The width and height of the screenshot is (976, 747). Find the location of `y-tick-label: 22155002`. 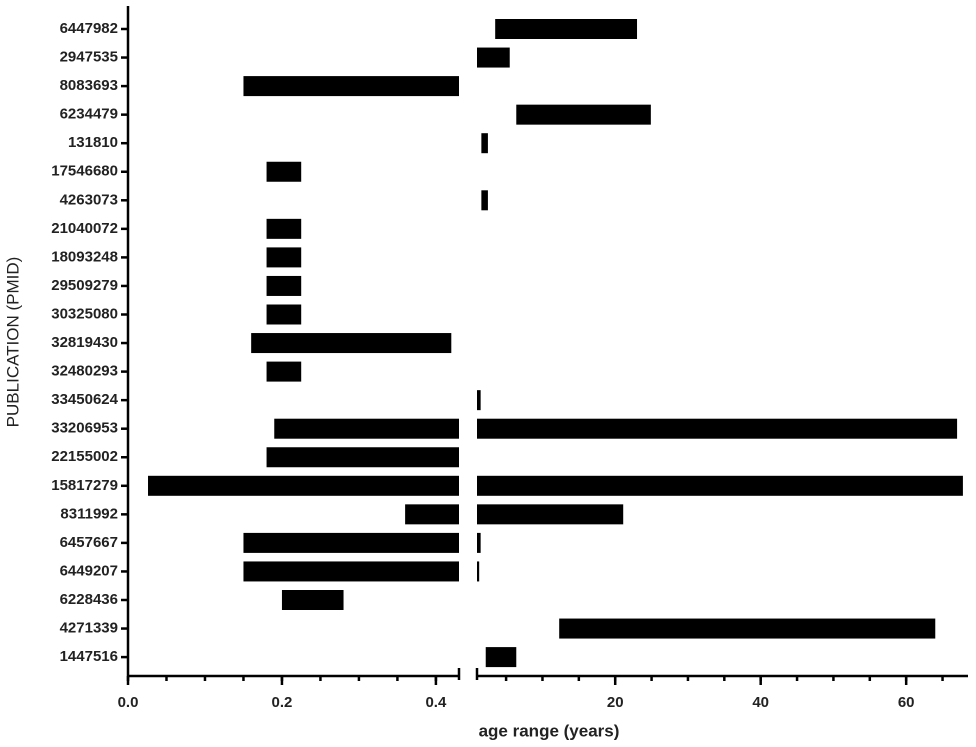

y-tick-label: 22155002 is located at coordinates (84, 456).